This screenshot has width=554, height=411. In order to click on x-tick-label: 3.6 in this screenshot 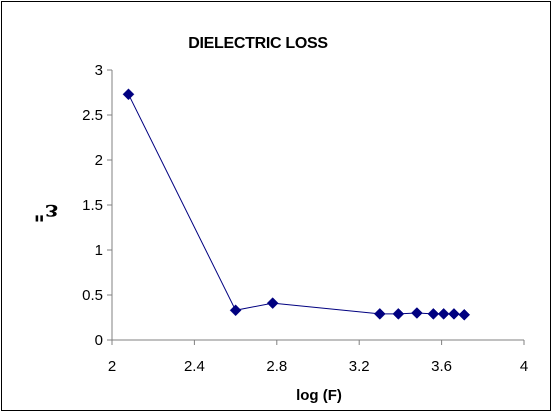, I will do `click(441, 366)`.